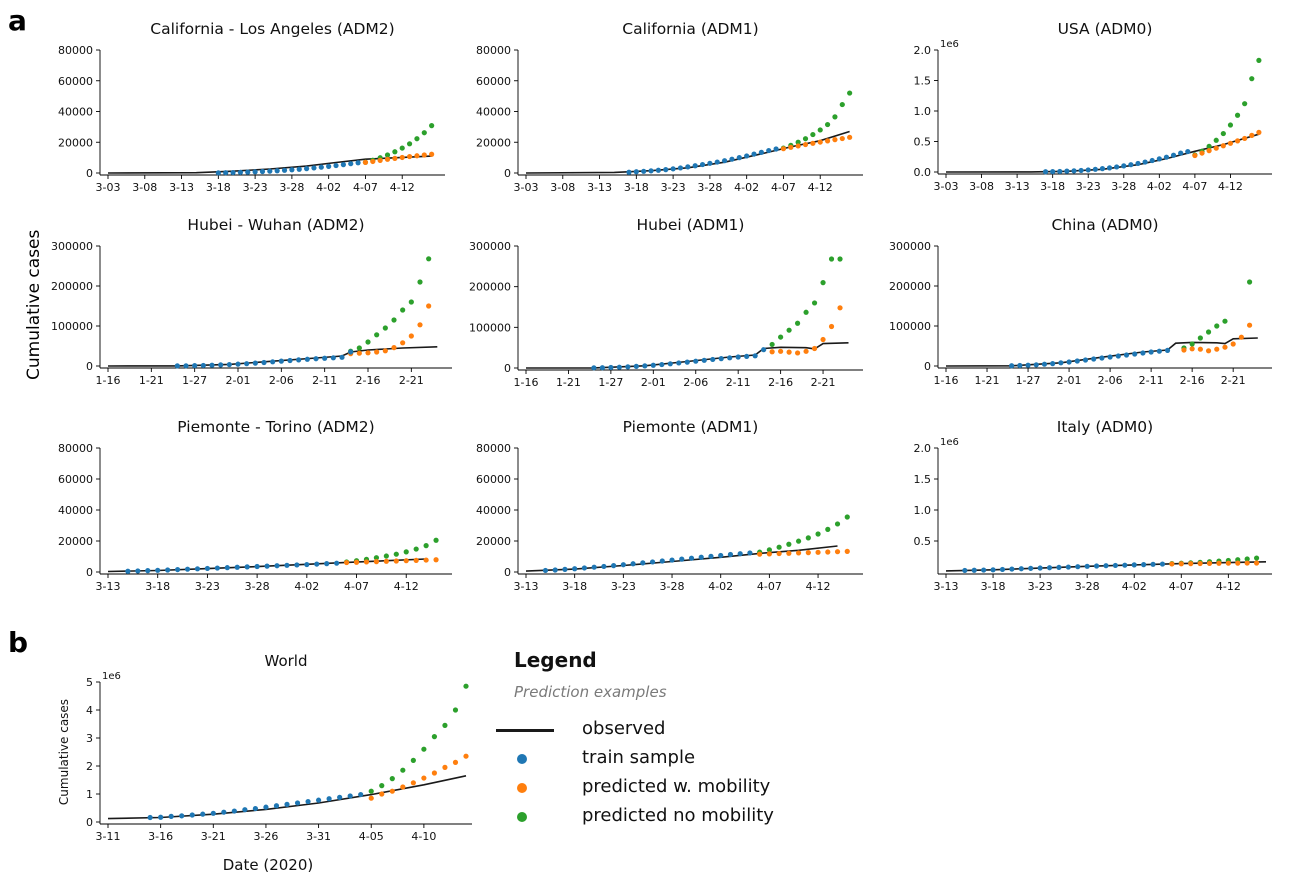  I want to click on x-tick-label: 3-13, so click(599, 187).